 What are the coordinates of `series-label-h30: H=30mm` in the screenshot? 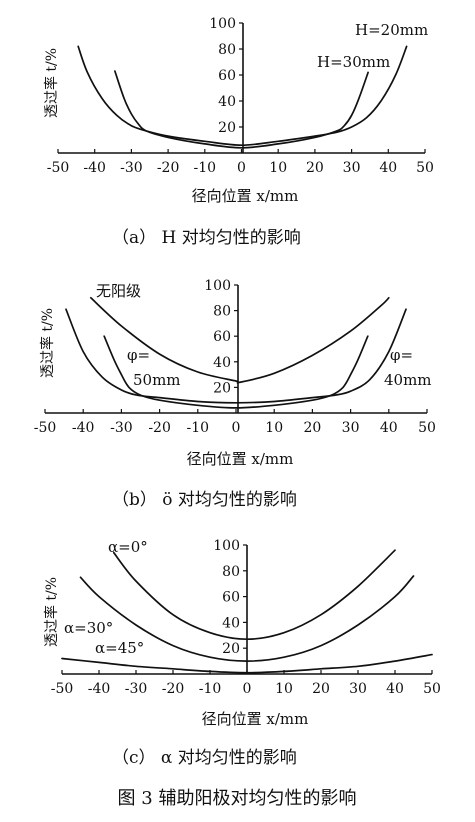 It's located at (353, 62).